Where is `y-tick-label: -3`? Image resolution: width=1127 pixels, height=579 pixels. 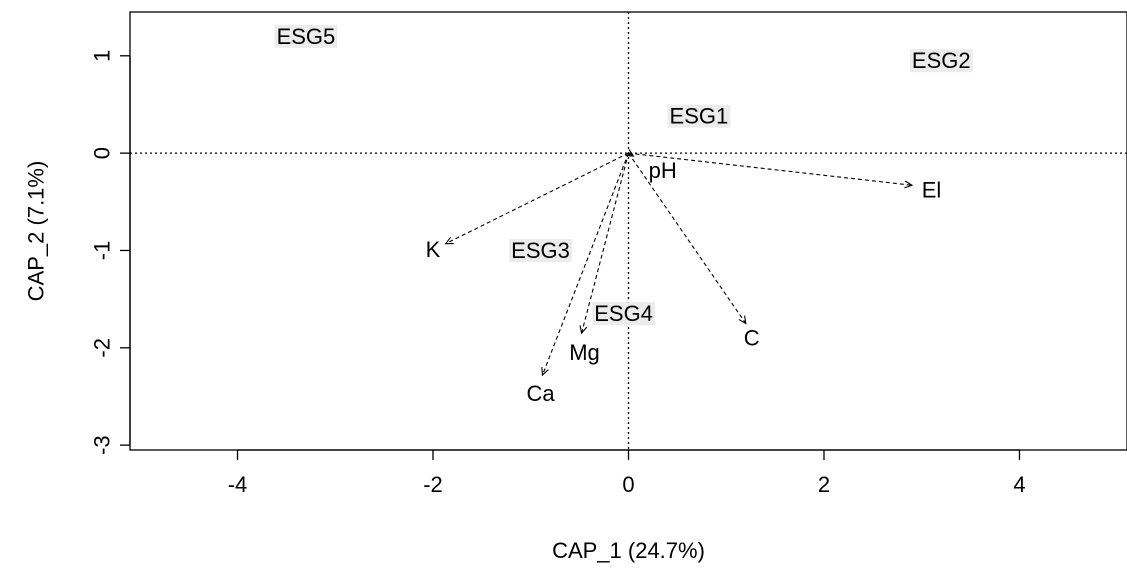
y-tick-label: -3 is located at coordinates (102, 445).